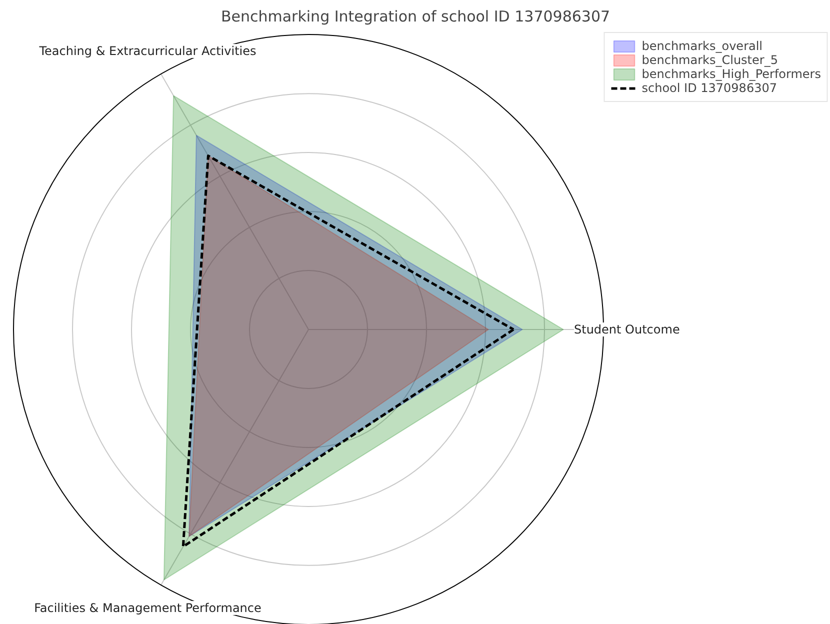 This screenshot has width=830, height=624. I want to click on legend-label: benchmarks_overall, so click(702, 46).